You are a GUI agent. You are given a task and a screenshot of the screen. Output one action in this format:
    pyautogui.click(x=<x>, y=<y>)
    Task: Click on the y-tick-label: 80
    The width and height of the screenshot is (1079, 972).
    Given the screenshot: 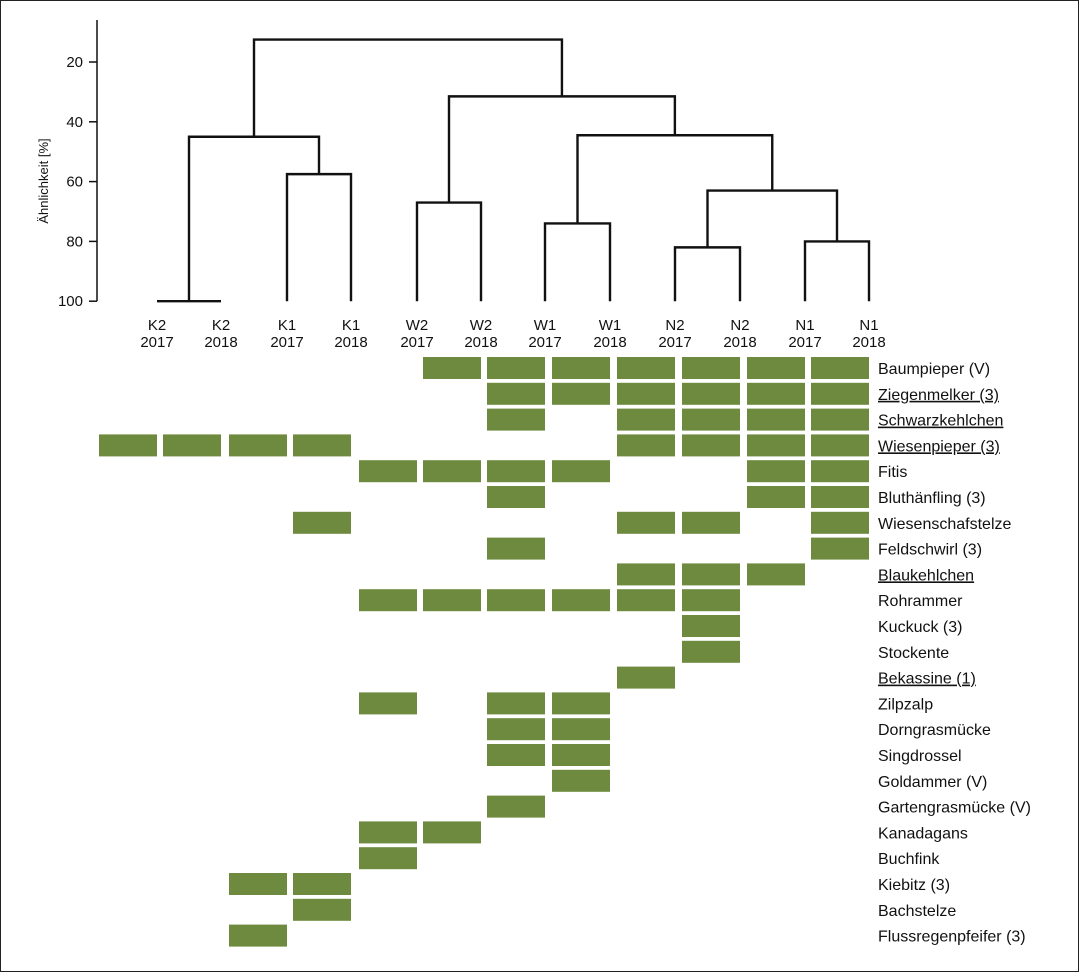 What is the action you would take?
    pyautogui.click(x=74, y=241)
    